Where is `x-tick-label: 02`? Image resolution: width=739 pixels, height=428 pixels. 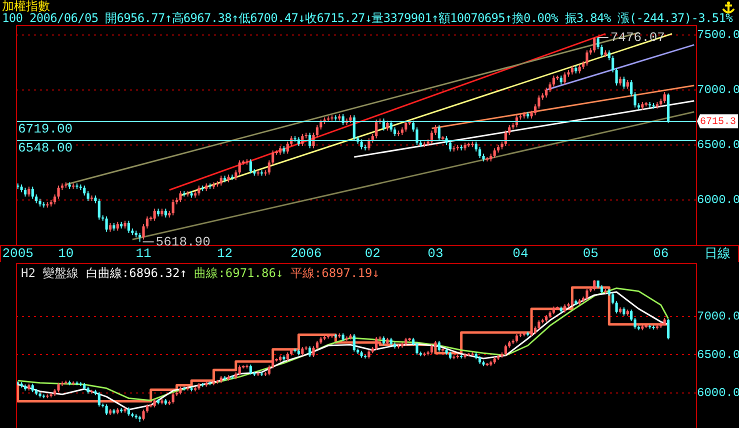 x-tick-label: 02 is located at coordinates (372, 254).